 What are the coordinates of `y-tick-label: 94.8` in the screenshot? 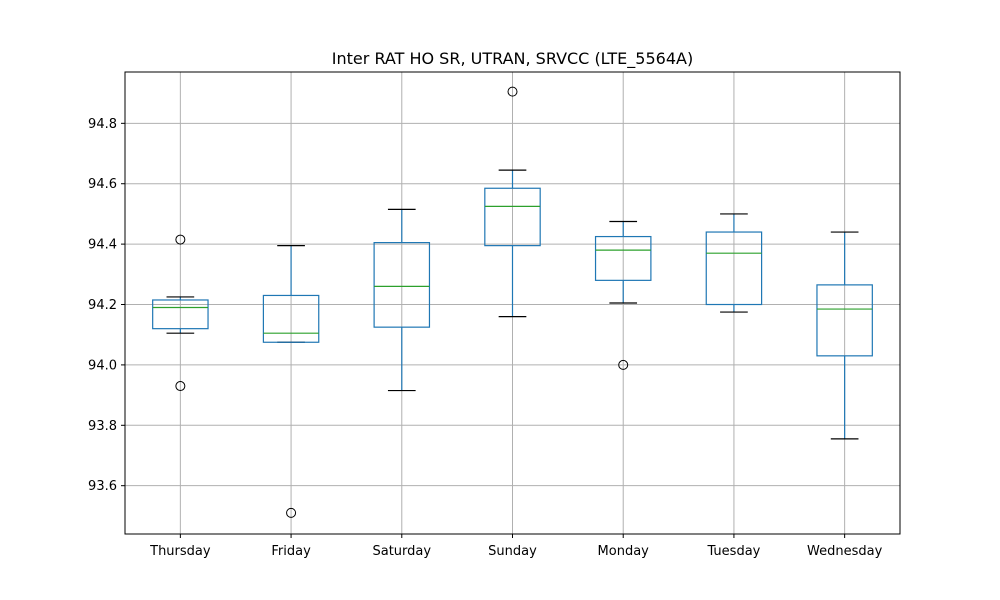 It's located at (102, 124).